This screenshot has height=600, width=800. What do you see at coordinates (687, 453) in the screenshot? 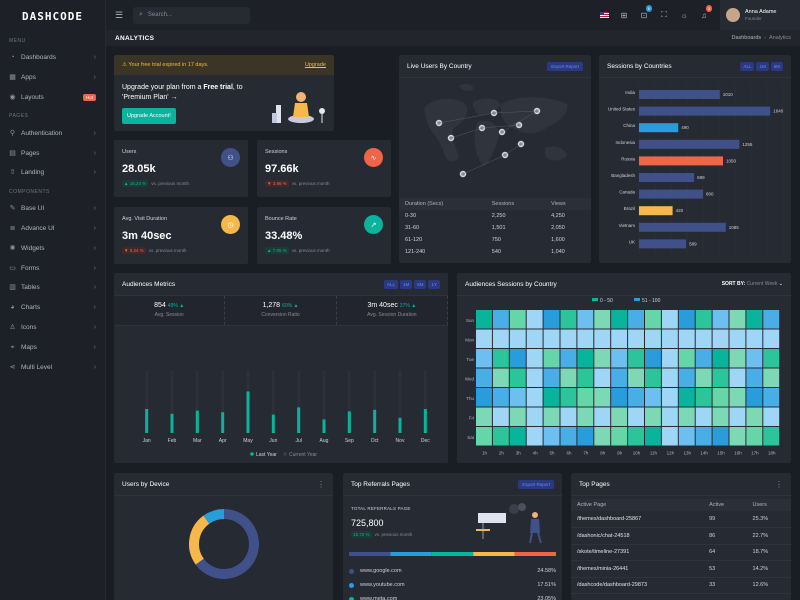
I see `hour-label: 13h` at bounding box center [687, 453].